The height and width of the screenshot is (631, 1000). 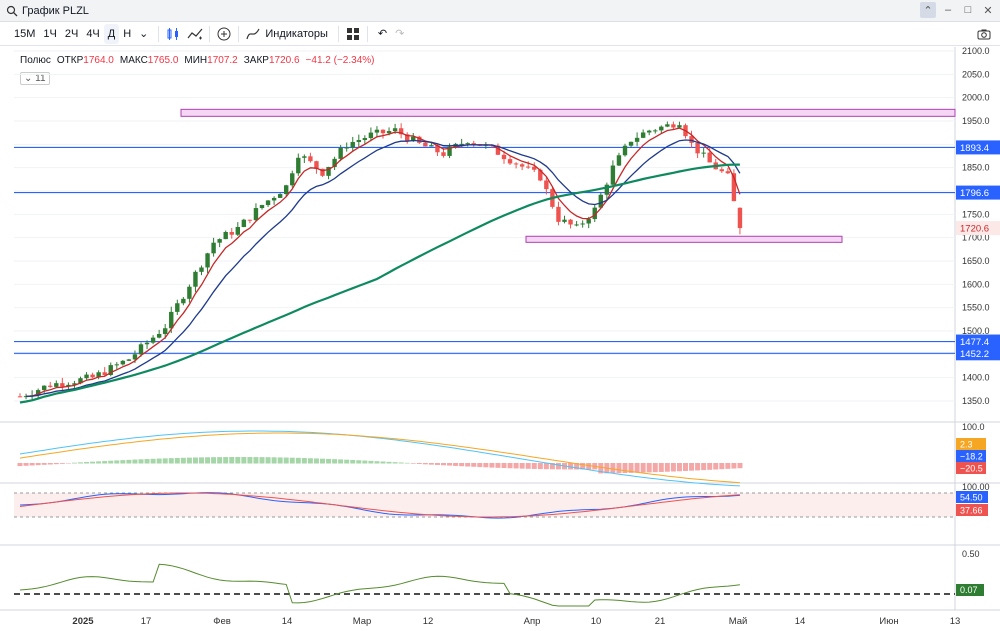 What do you see at coordinates (149, 60) in the screenshot?
I see `high-group: МАКС1765.0` at bounding box center [149, 60].